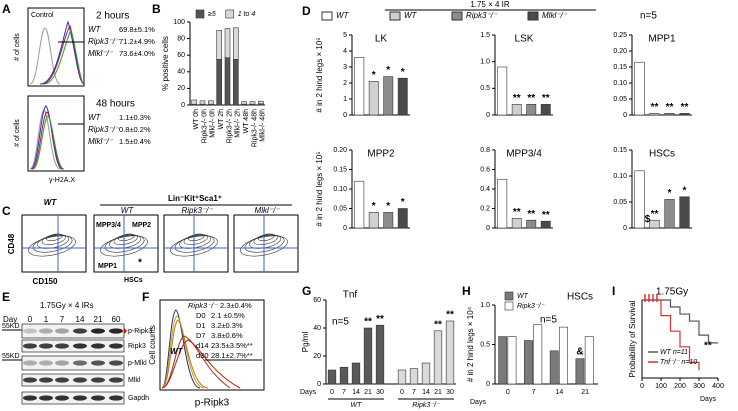 This screenshot has height=411, width=738. What do you see at coordinates (141, 225) in the screenshot?
I see `population-label: MPP2` at bounding box center [141, 225].